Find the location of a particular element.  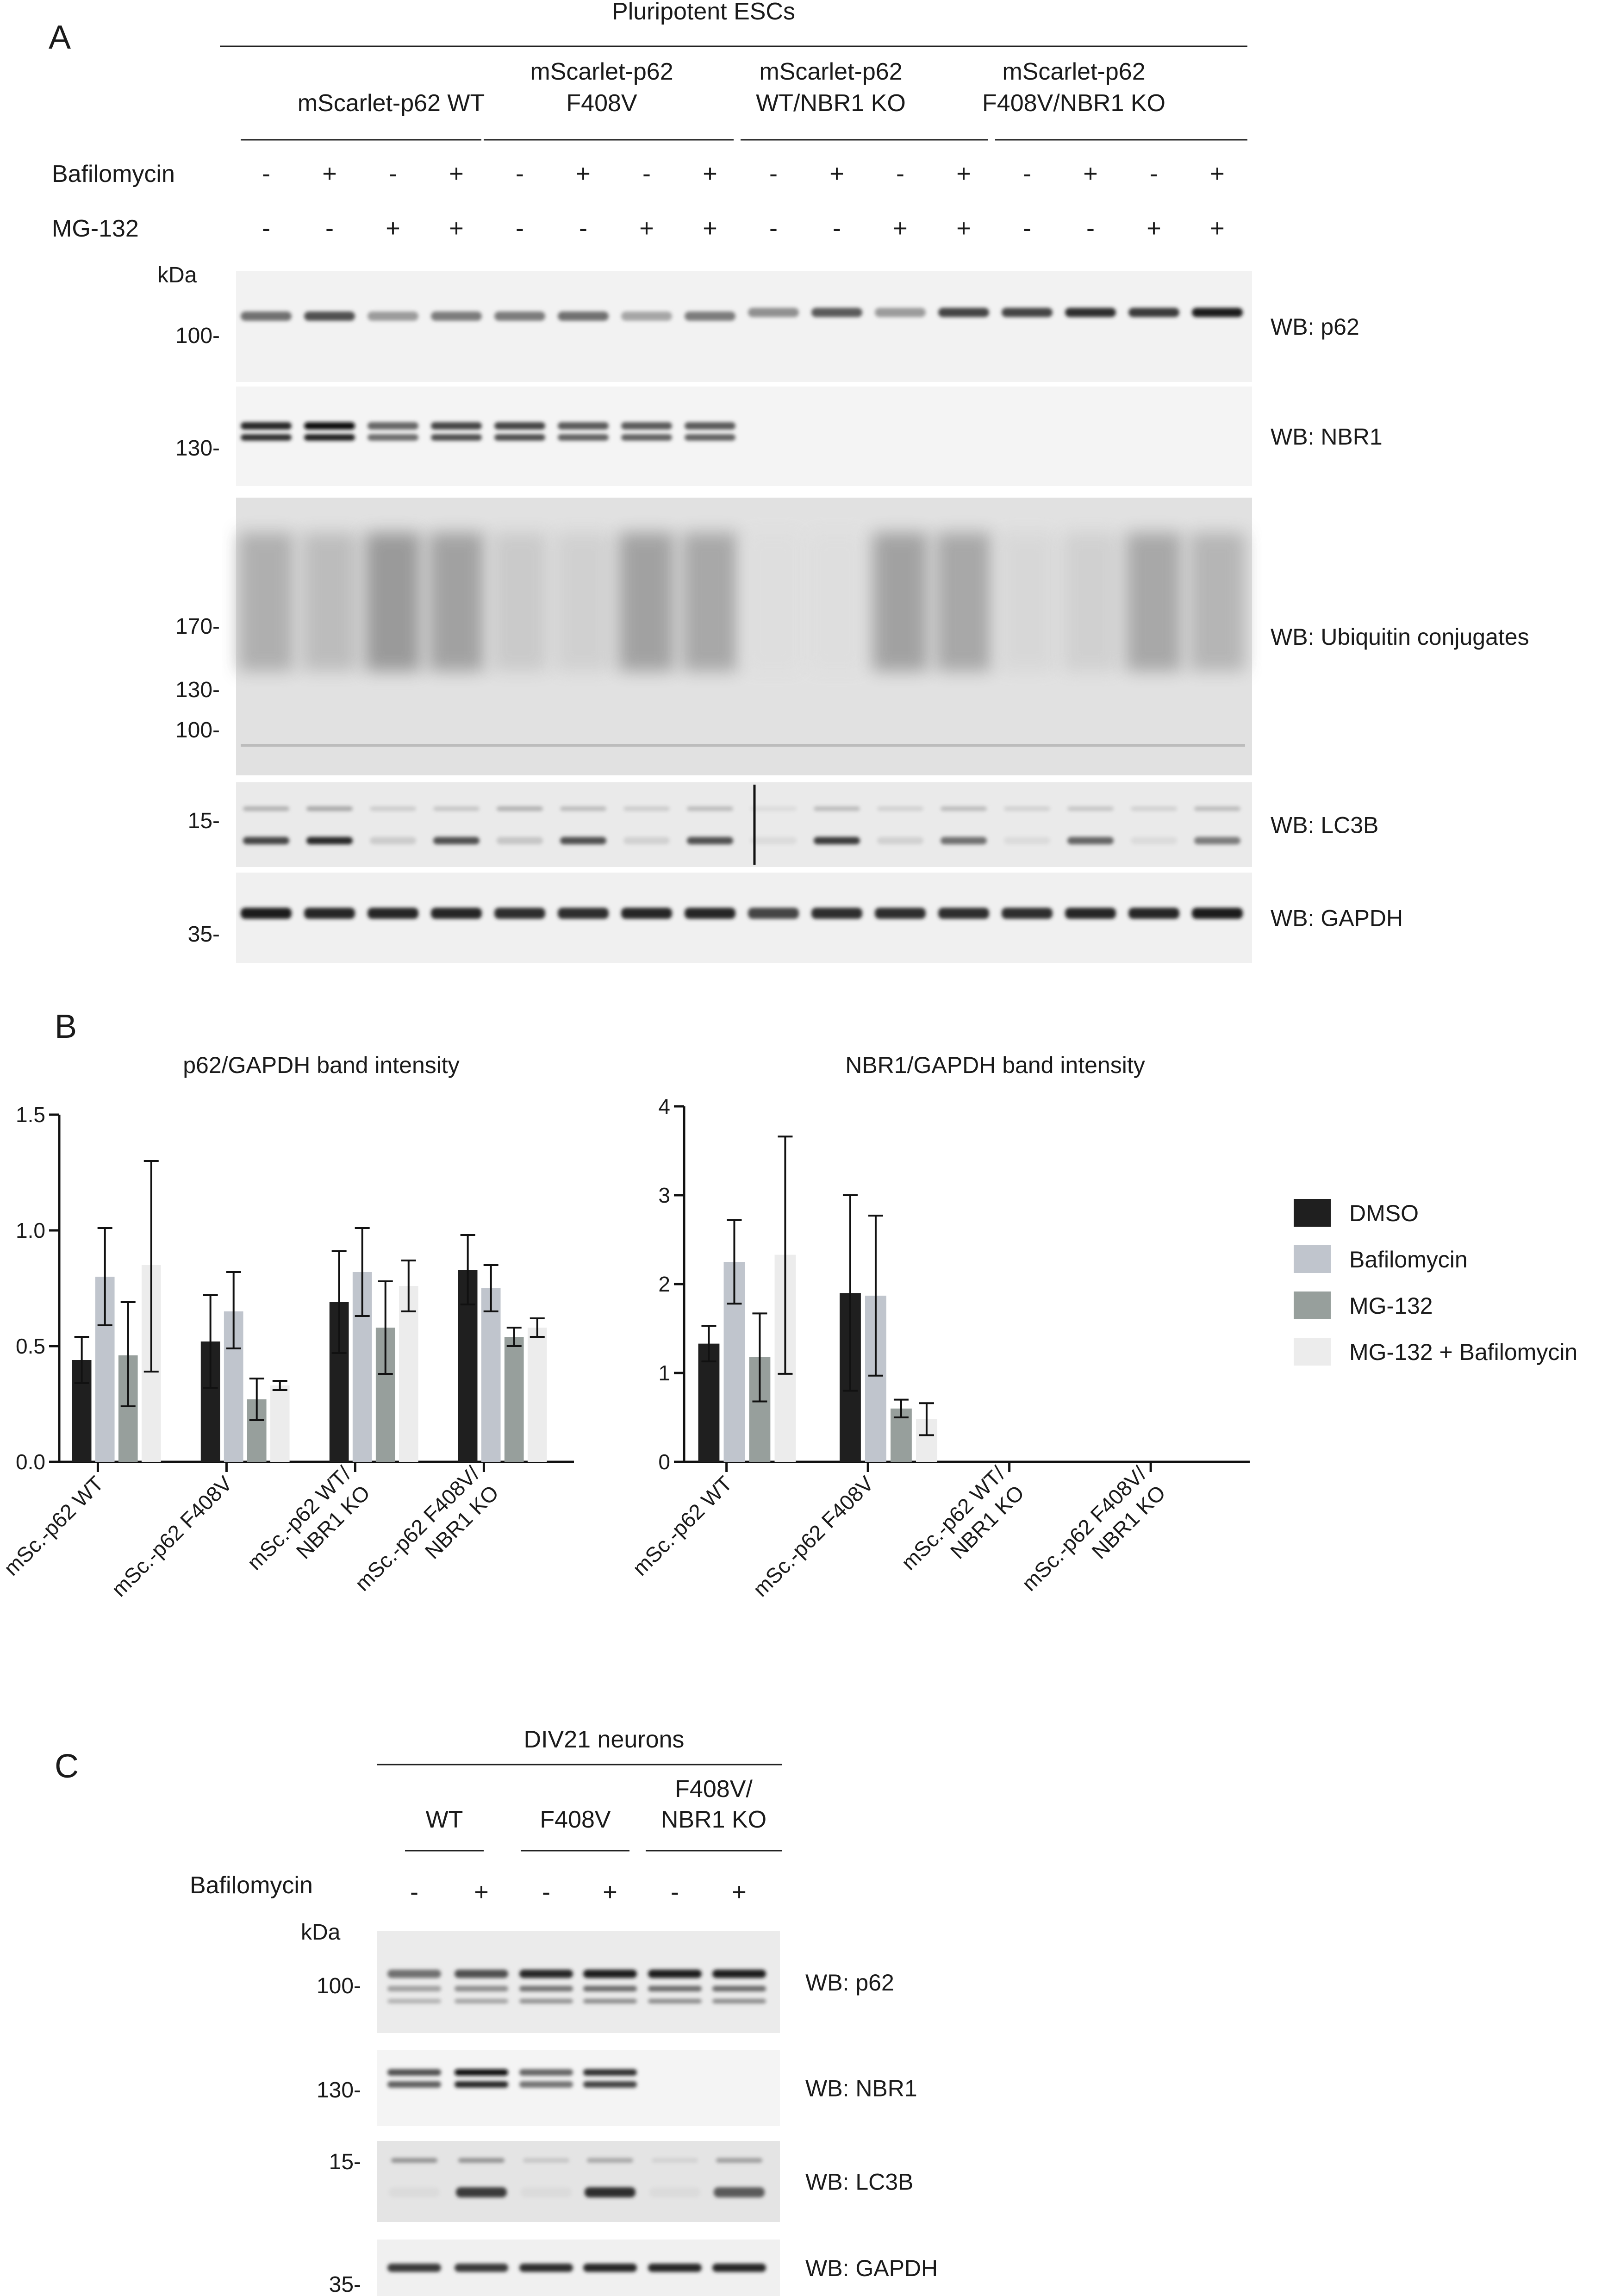

x-tick-label: mSc.-p62 F408V is located at coordinates (172, 1536).